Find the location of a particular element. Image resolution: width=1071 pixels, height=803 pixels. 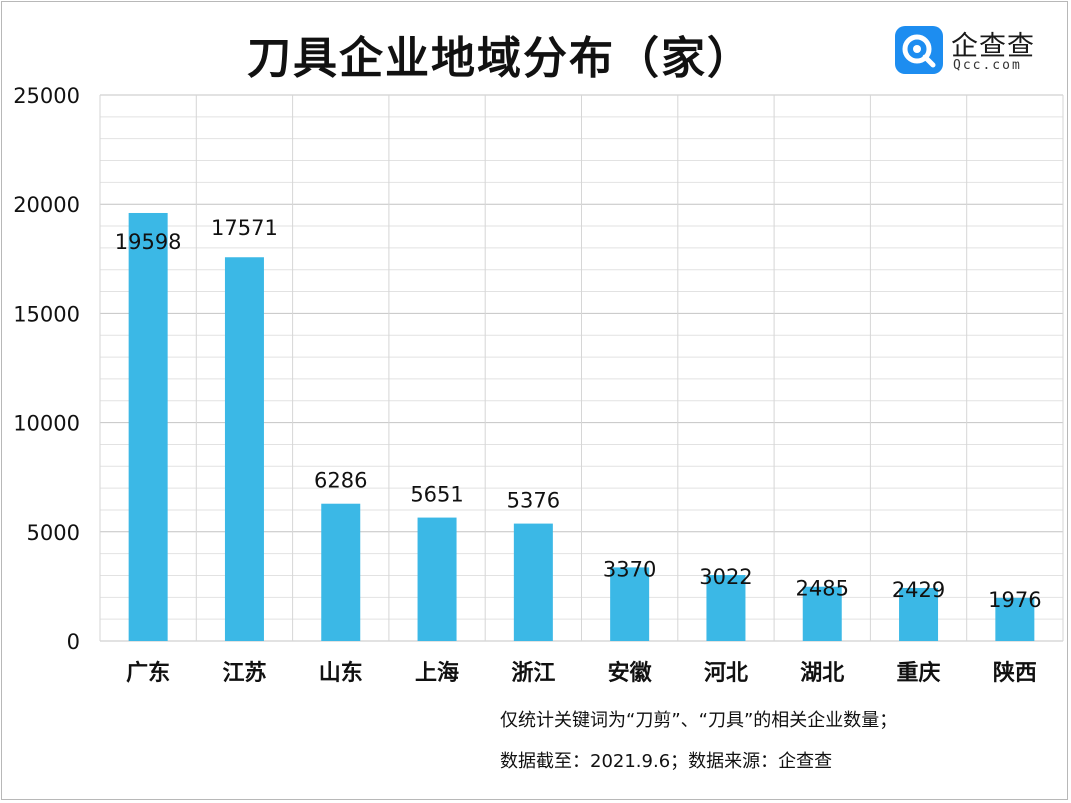

data-label: 17571 is located at coordinates (244, 228).